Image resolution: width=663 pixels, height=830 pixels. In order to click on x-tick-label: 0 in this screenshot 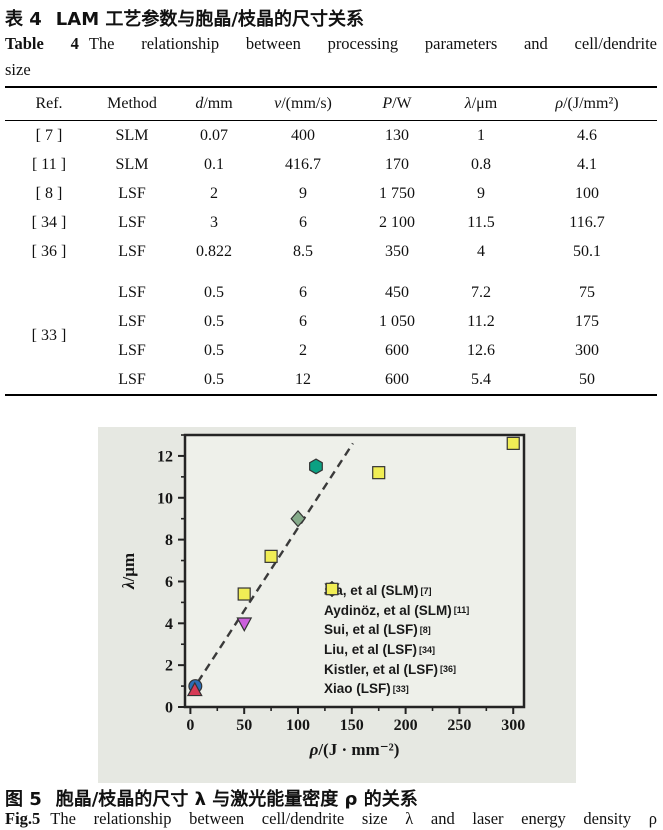, I will do `click(190, 725)`.